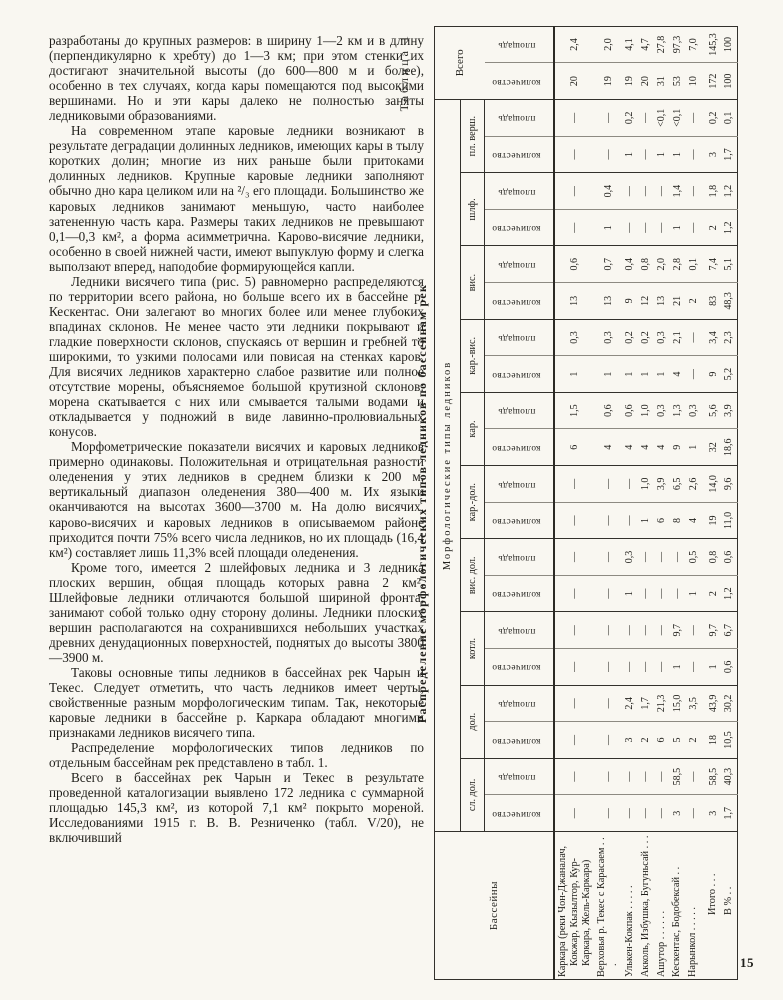 The width and height of the screenshot is (783, 1000). Describe the element at coordinates (729, 776) in the screenshot. I see `value-cell: 40,3` at that location.